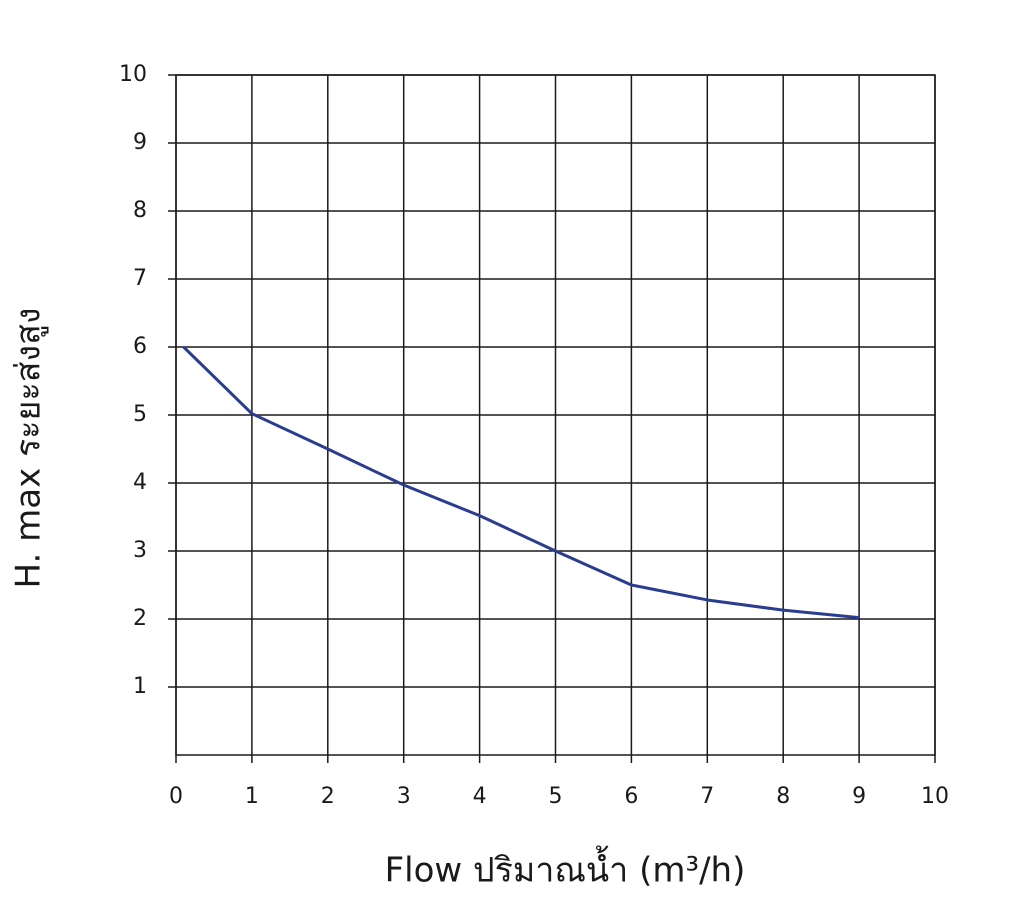 This screenshot has height=905, width=1024. Describe the element at coordinates (140, 142) in the screenshot. I see `y-tick-label: 9` at that location.